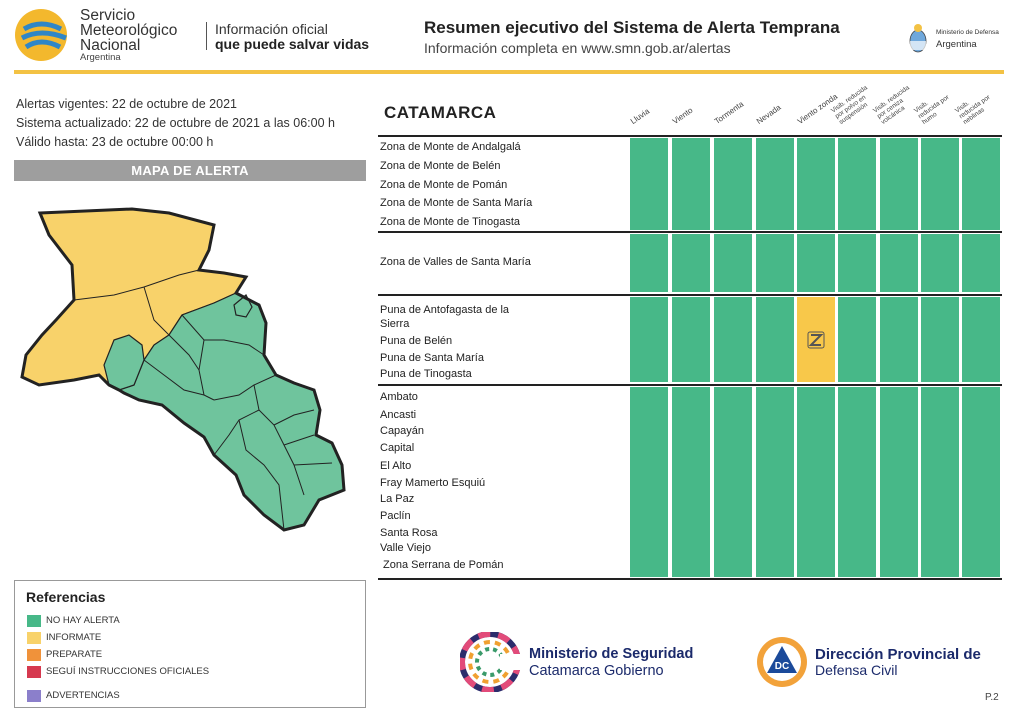  Describe the element at coordinates (443, 565) in the screenshot. I see `zone-label: Zona Serrana de Pomán` at that location.